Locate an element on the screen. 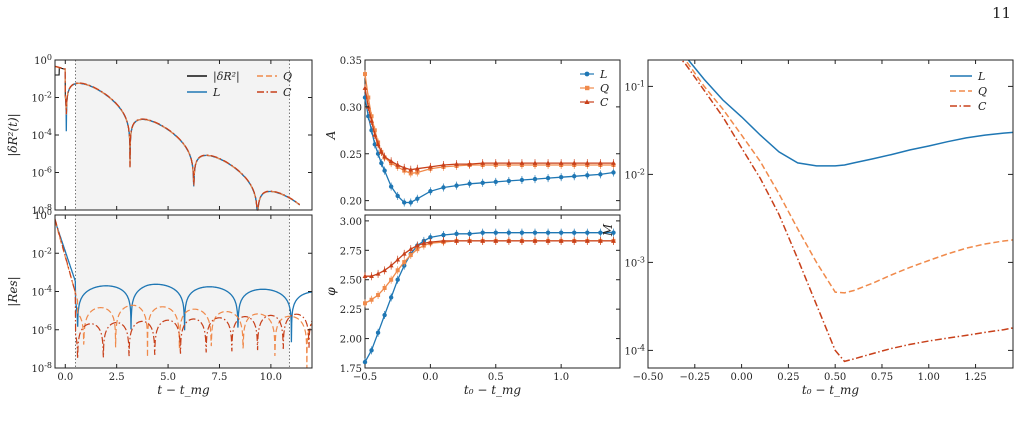  panel-c-line-Q is located at coordinates (489, 124).